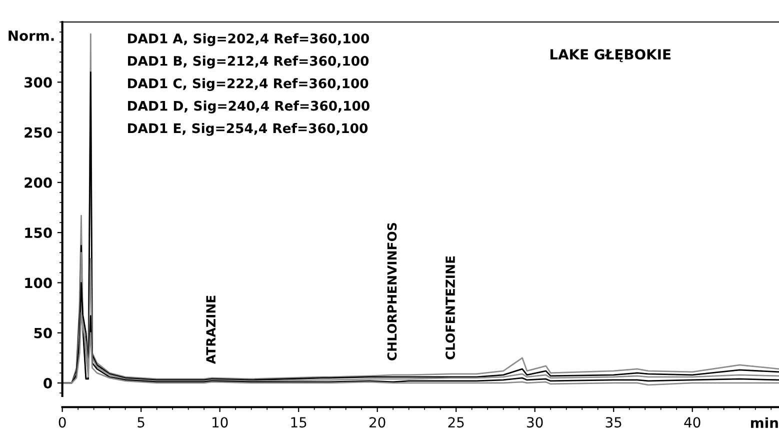  Describe the element at coordinates (248, 84) in the screenshot. I see `annotation: DAD1 C, Sig=222,4 Ref=360,100` at that location.